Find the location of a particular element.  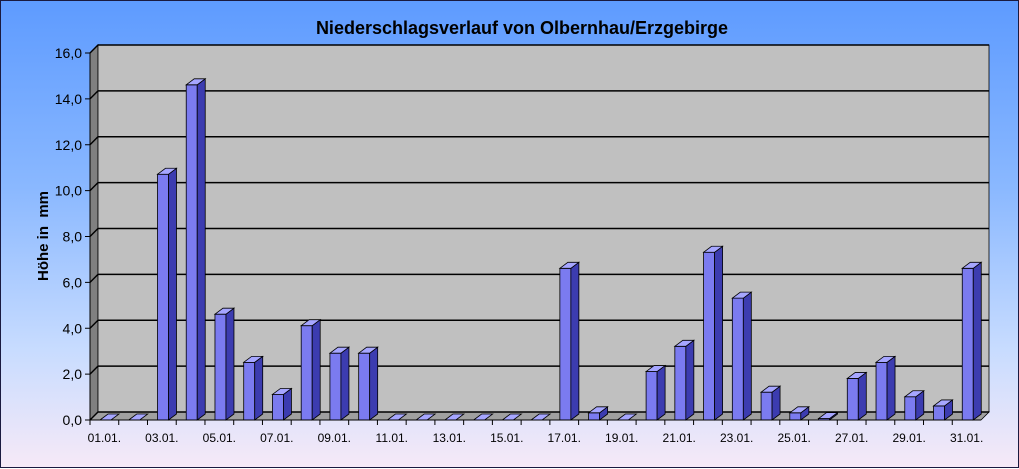

x-tick-label: 25.01. is located at coordinates (793, 438).